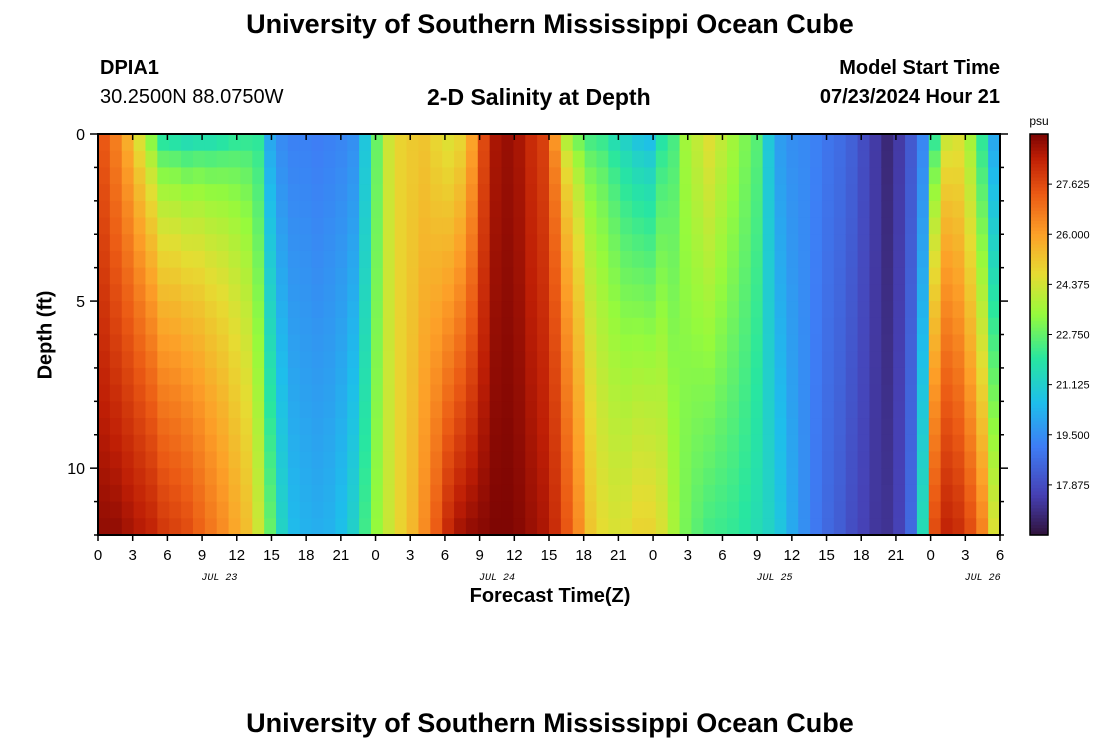  What do you see at coordinates (219, 578) in the screenshot?
I see `x-day-label: JUL 23` at bounding box center [219, 578].